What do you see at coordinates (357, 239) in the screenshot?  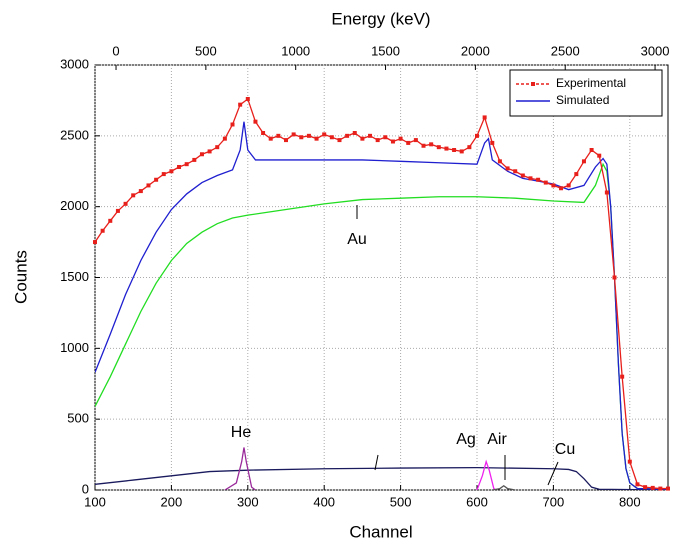 I see `annotation: Au` at bounding box center [357, 239].